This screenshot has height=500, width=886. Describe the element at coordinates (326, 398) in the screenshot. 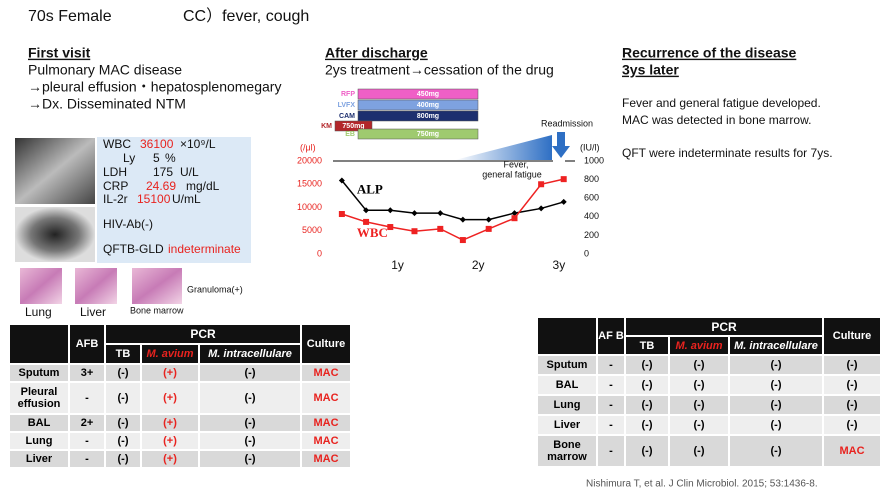

I see `table-cell: MAC` at that location.